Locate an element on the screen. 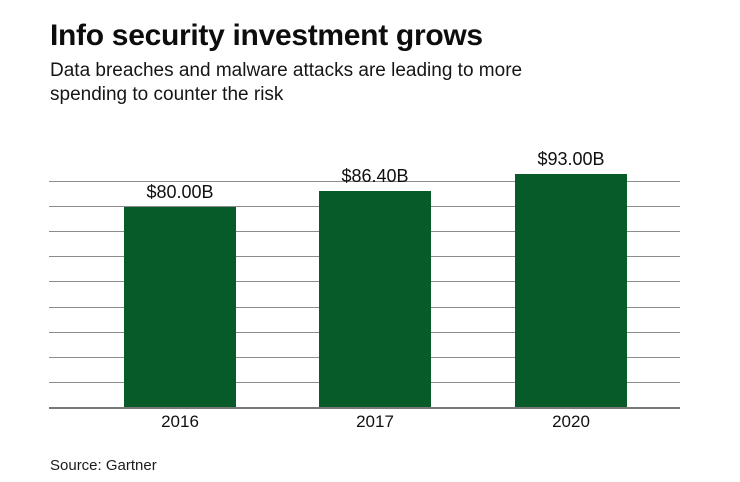 The image size is (740, 482). chart-title: Info security investment grows is located at coordinates (266, 35).